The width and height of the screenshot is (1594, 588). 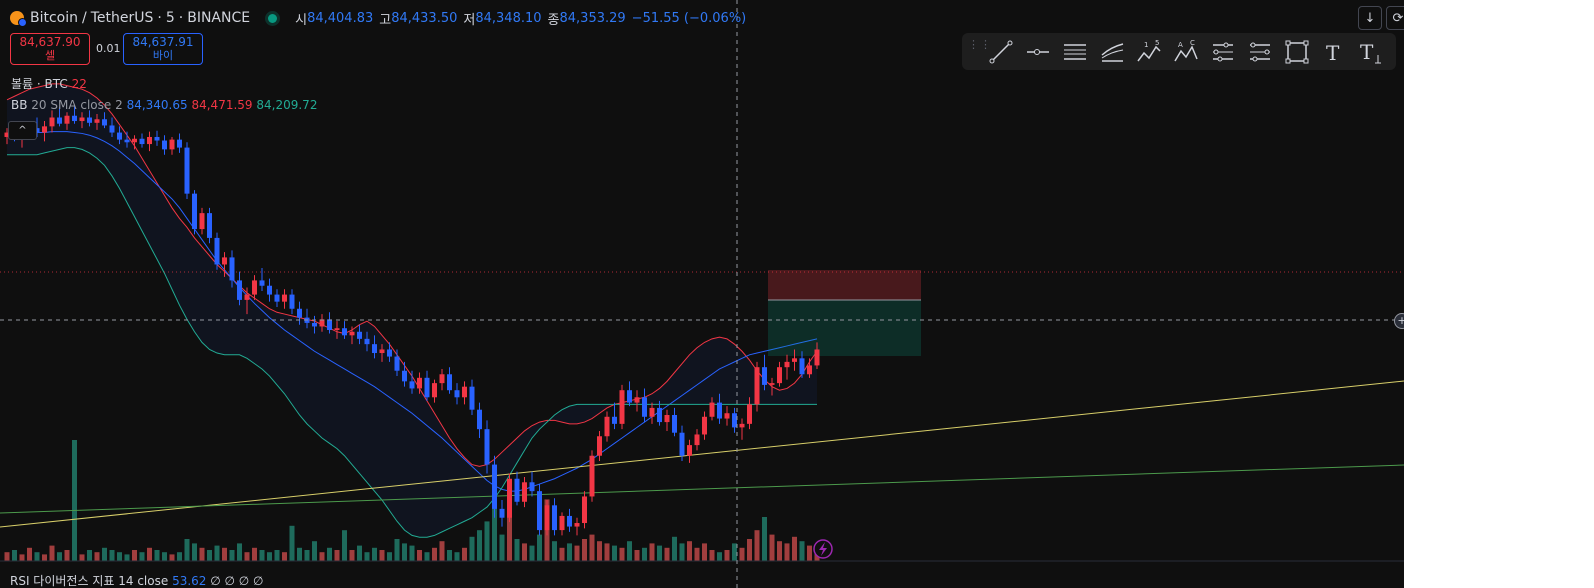 I want to click on trend-line-green, so click(x=702, y=489).